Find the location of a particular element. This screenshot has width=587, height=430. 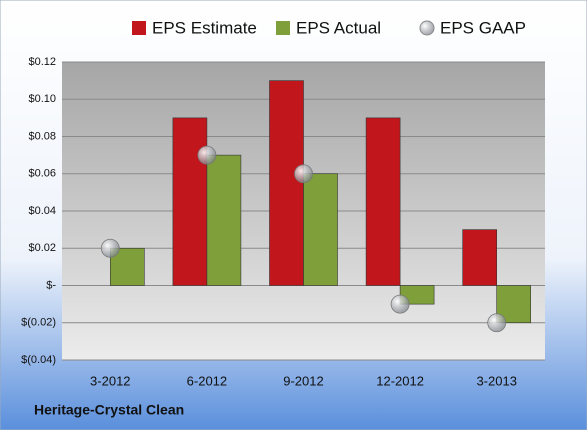

y-tick-label: $0.04 is located at coordinates (42, 211).